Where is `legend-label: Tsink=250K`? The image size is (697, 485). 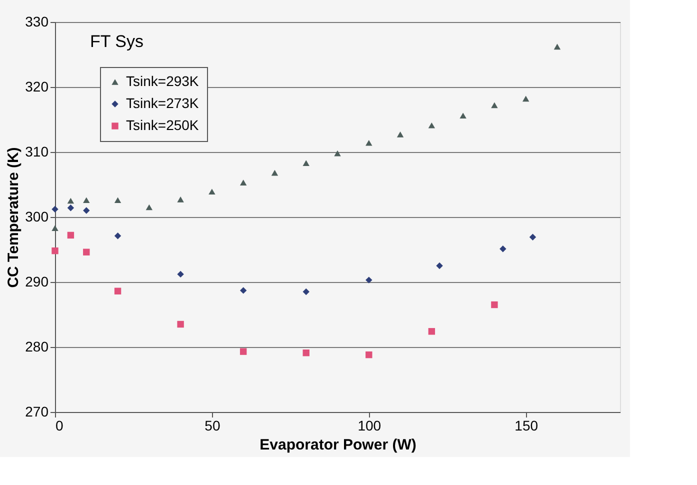
legend-label: Tsink=250K is located at coordinates (163, 125).